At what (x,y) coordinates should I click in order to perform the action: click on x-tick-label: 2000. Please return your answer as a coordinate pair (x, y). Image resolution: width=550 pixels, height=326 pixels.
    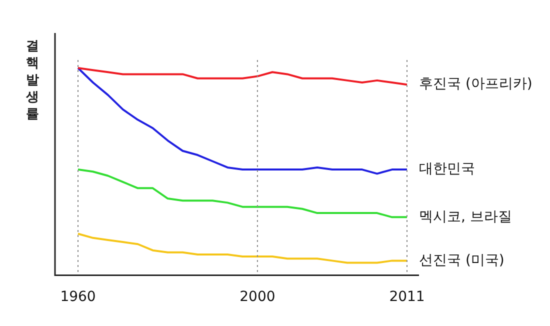
    Looking at the image, I should click on (258, 297).